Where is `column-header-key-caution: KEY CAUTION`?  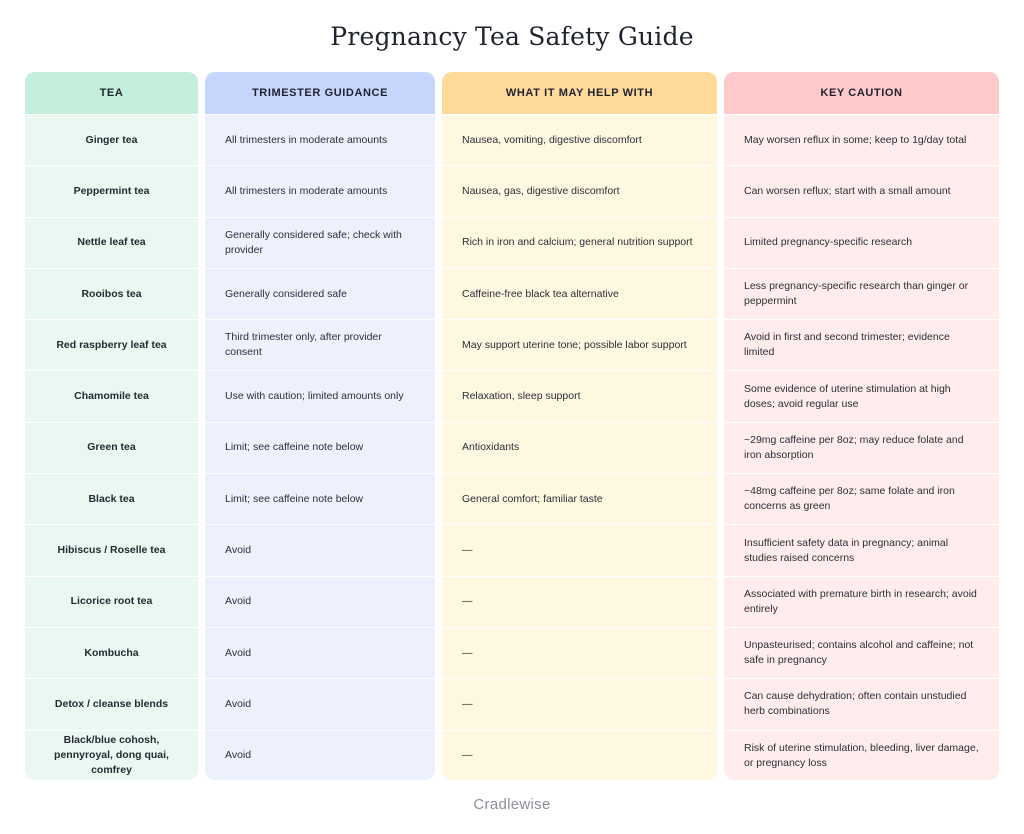
column-header-key-caution: KEY CAUTION is located at coordinates (861, 93).